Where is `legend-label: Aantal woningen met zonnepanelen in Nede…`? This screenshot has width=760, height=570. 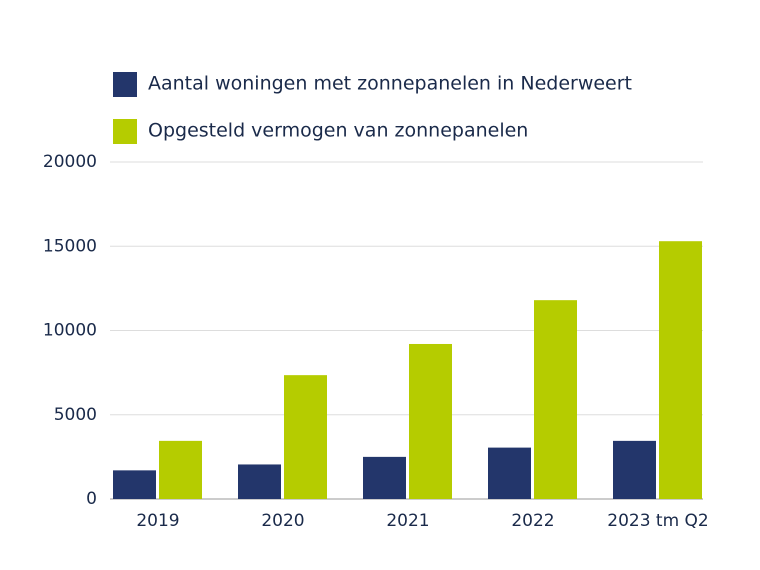 legend-label: Aantal woningen met zonnepanelen in Nede… is located at coordinates (390, 84).